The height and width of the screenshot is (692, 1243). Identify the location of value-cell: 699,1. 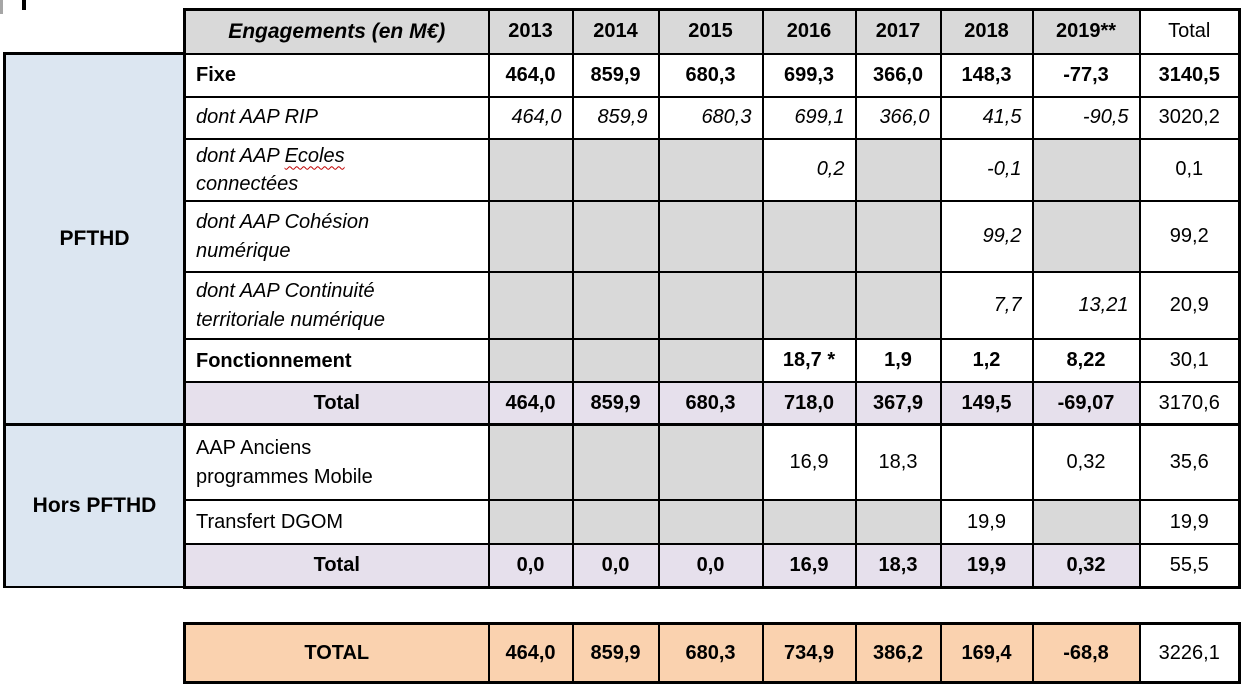
(809, 117).